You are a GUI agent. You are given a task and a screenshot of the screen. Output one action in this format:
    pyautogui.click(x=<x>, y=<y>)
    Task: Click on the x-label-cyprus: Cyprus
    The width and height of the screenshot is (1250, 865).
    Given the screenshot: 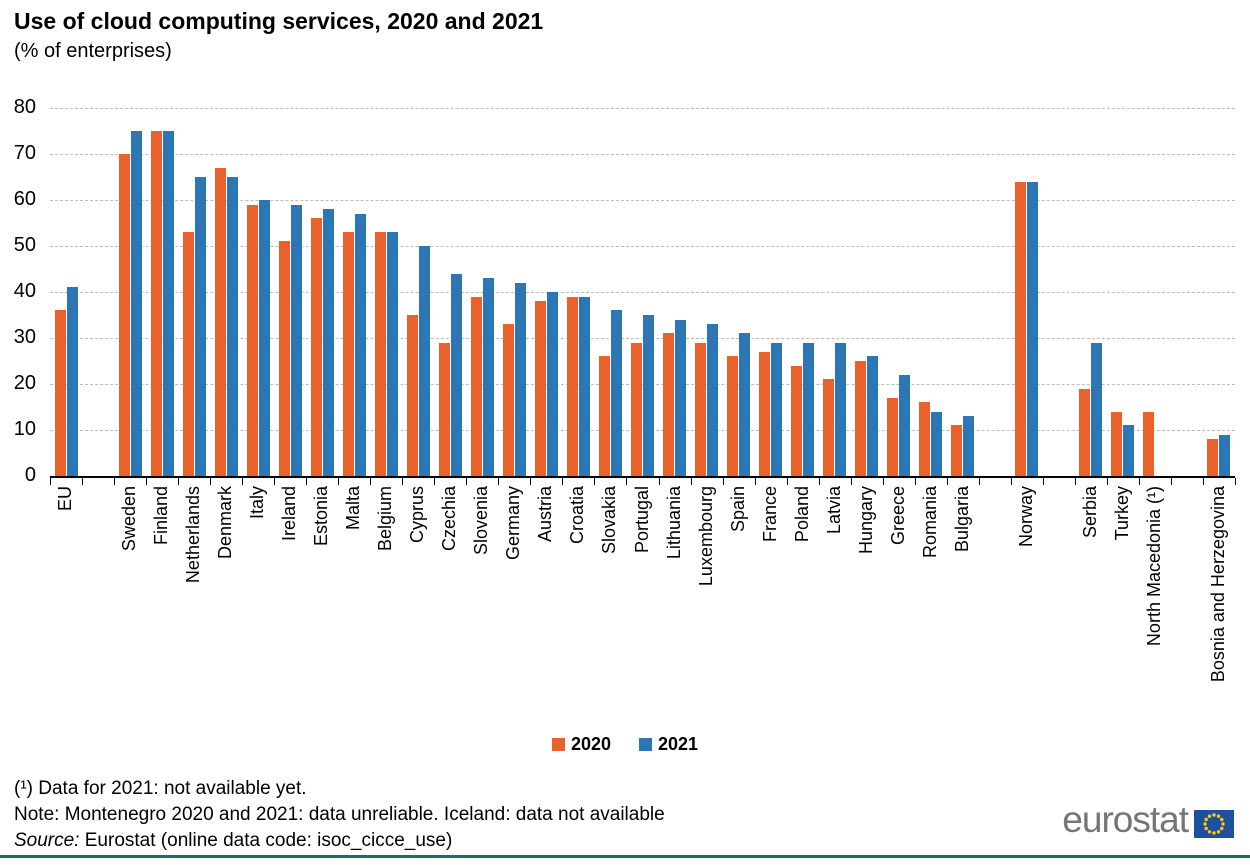 What is the action you would take?
    pyautogui.click(x=417, y=515)
    